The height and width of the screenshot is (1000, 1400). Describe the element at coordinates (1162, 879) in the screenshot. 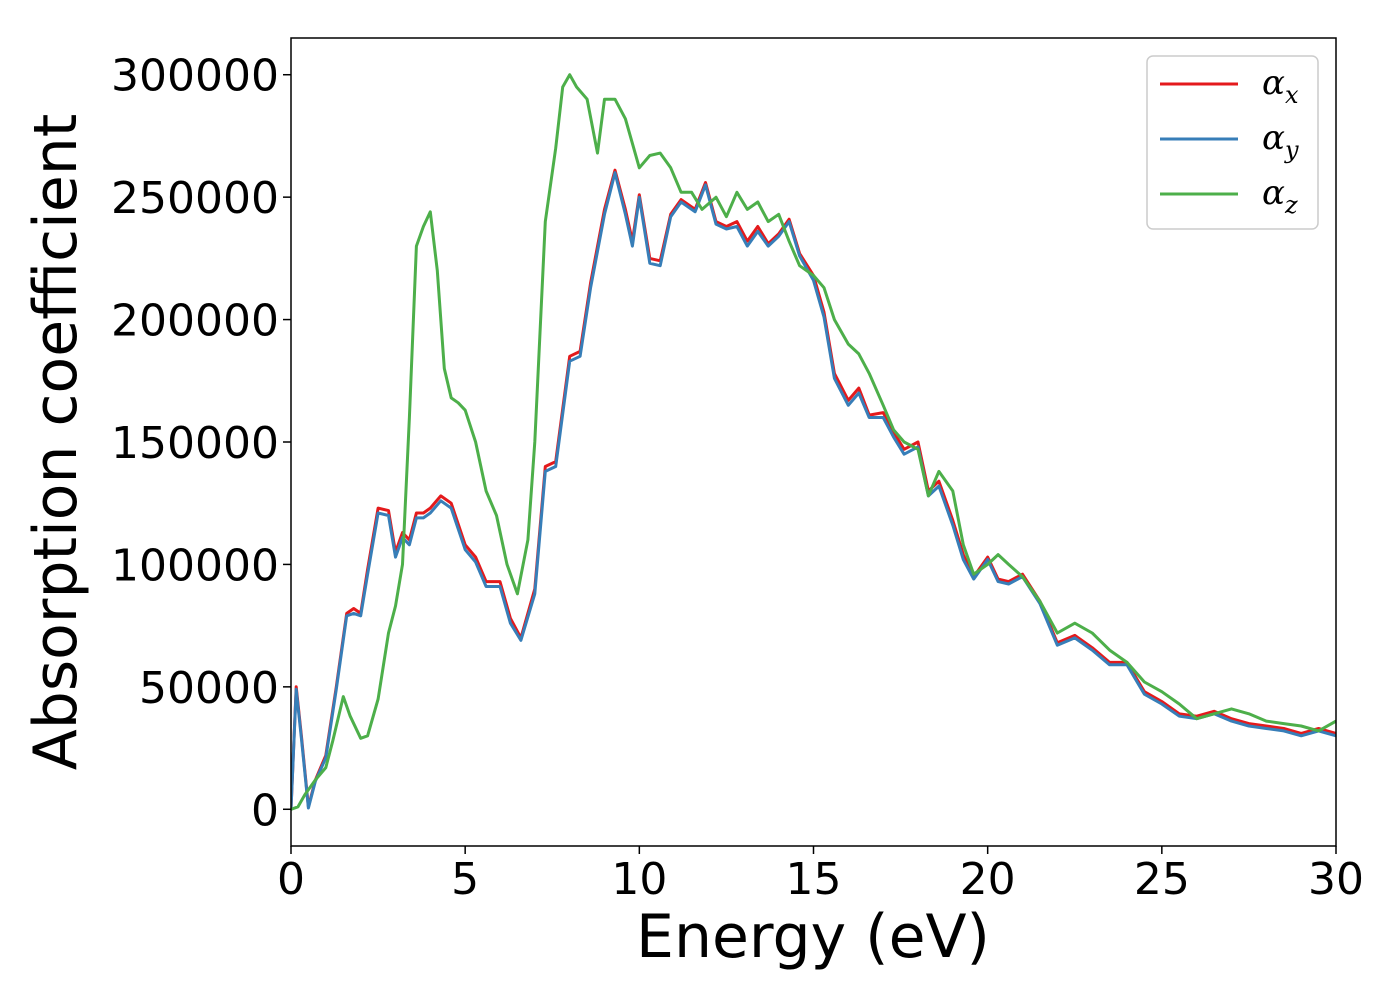

I see `x-tick-label: 25` at that location.